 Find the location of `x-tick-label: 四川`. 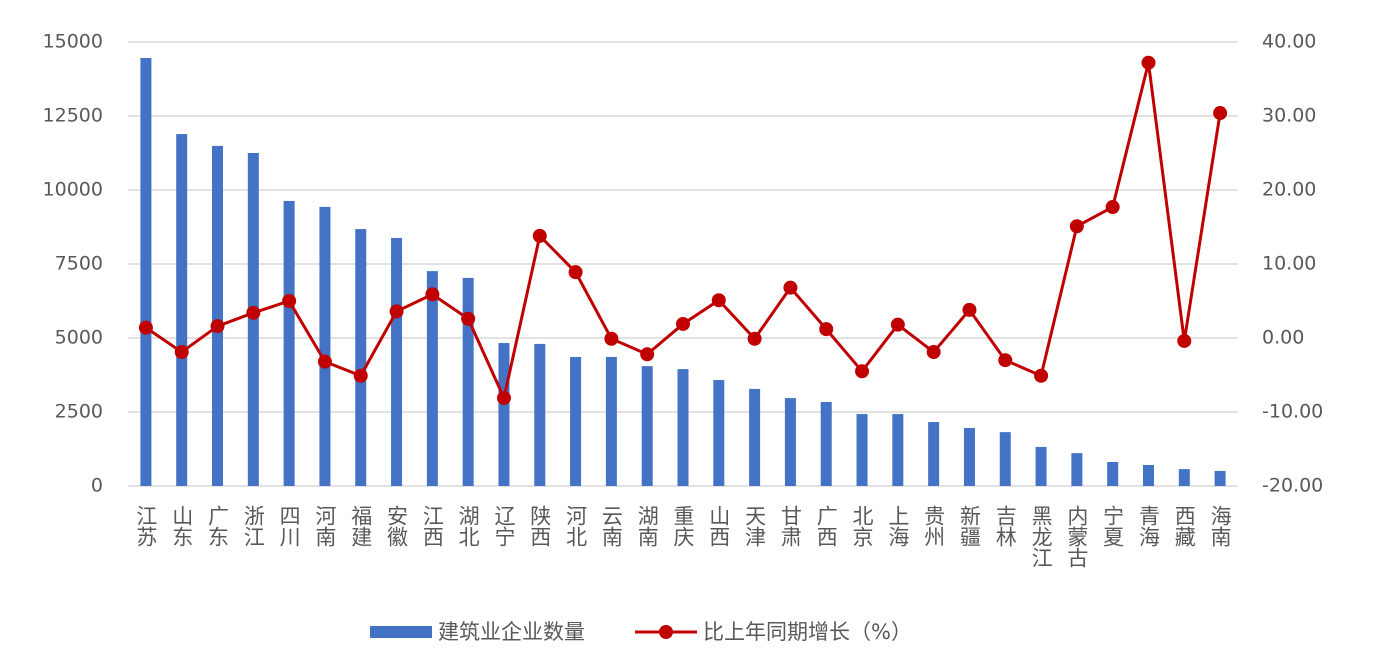

x-tick-label: 四川 is located at coordinates (289, 526).